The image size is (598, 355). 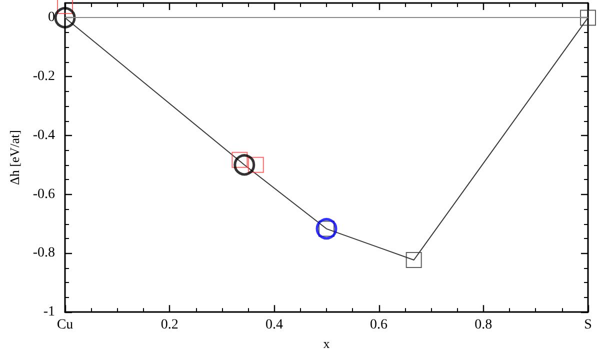 I want to click on y-tick-label: 0, so click(x=51, y=18).